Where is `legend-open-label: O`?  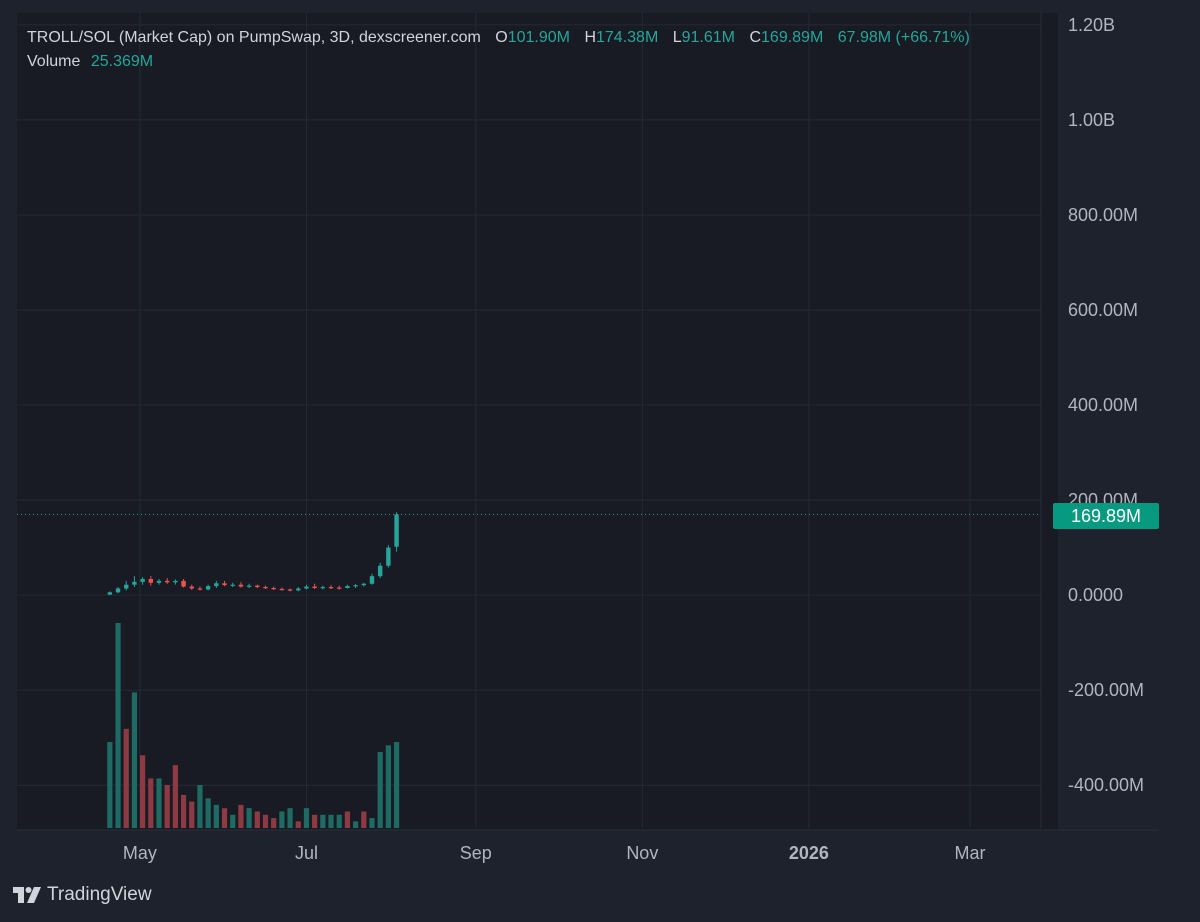 legend-open-label: O is located at coordinates (501, 37).